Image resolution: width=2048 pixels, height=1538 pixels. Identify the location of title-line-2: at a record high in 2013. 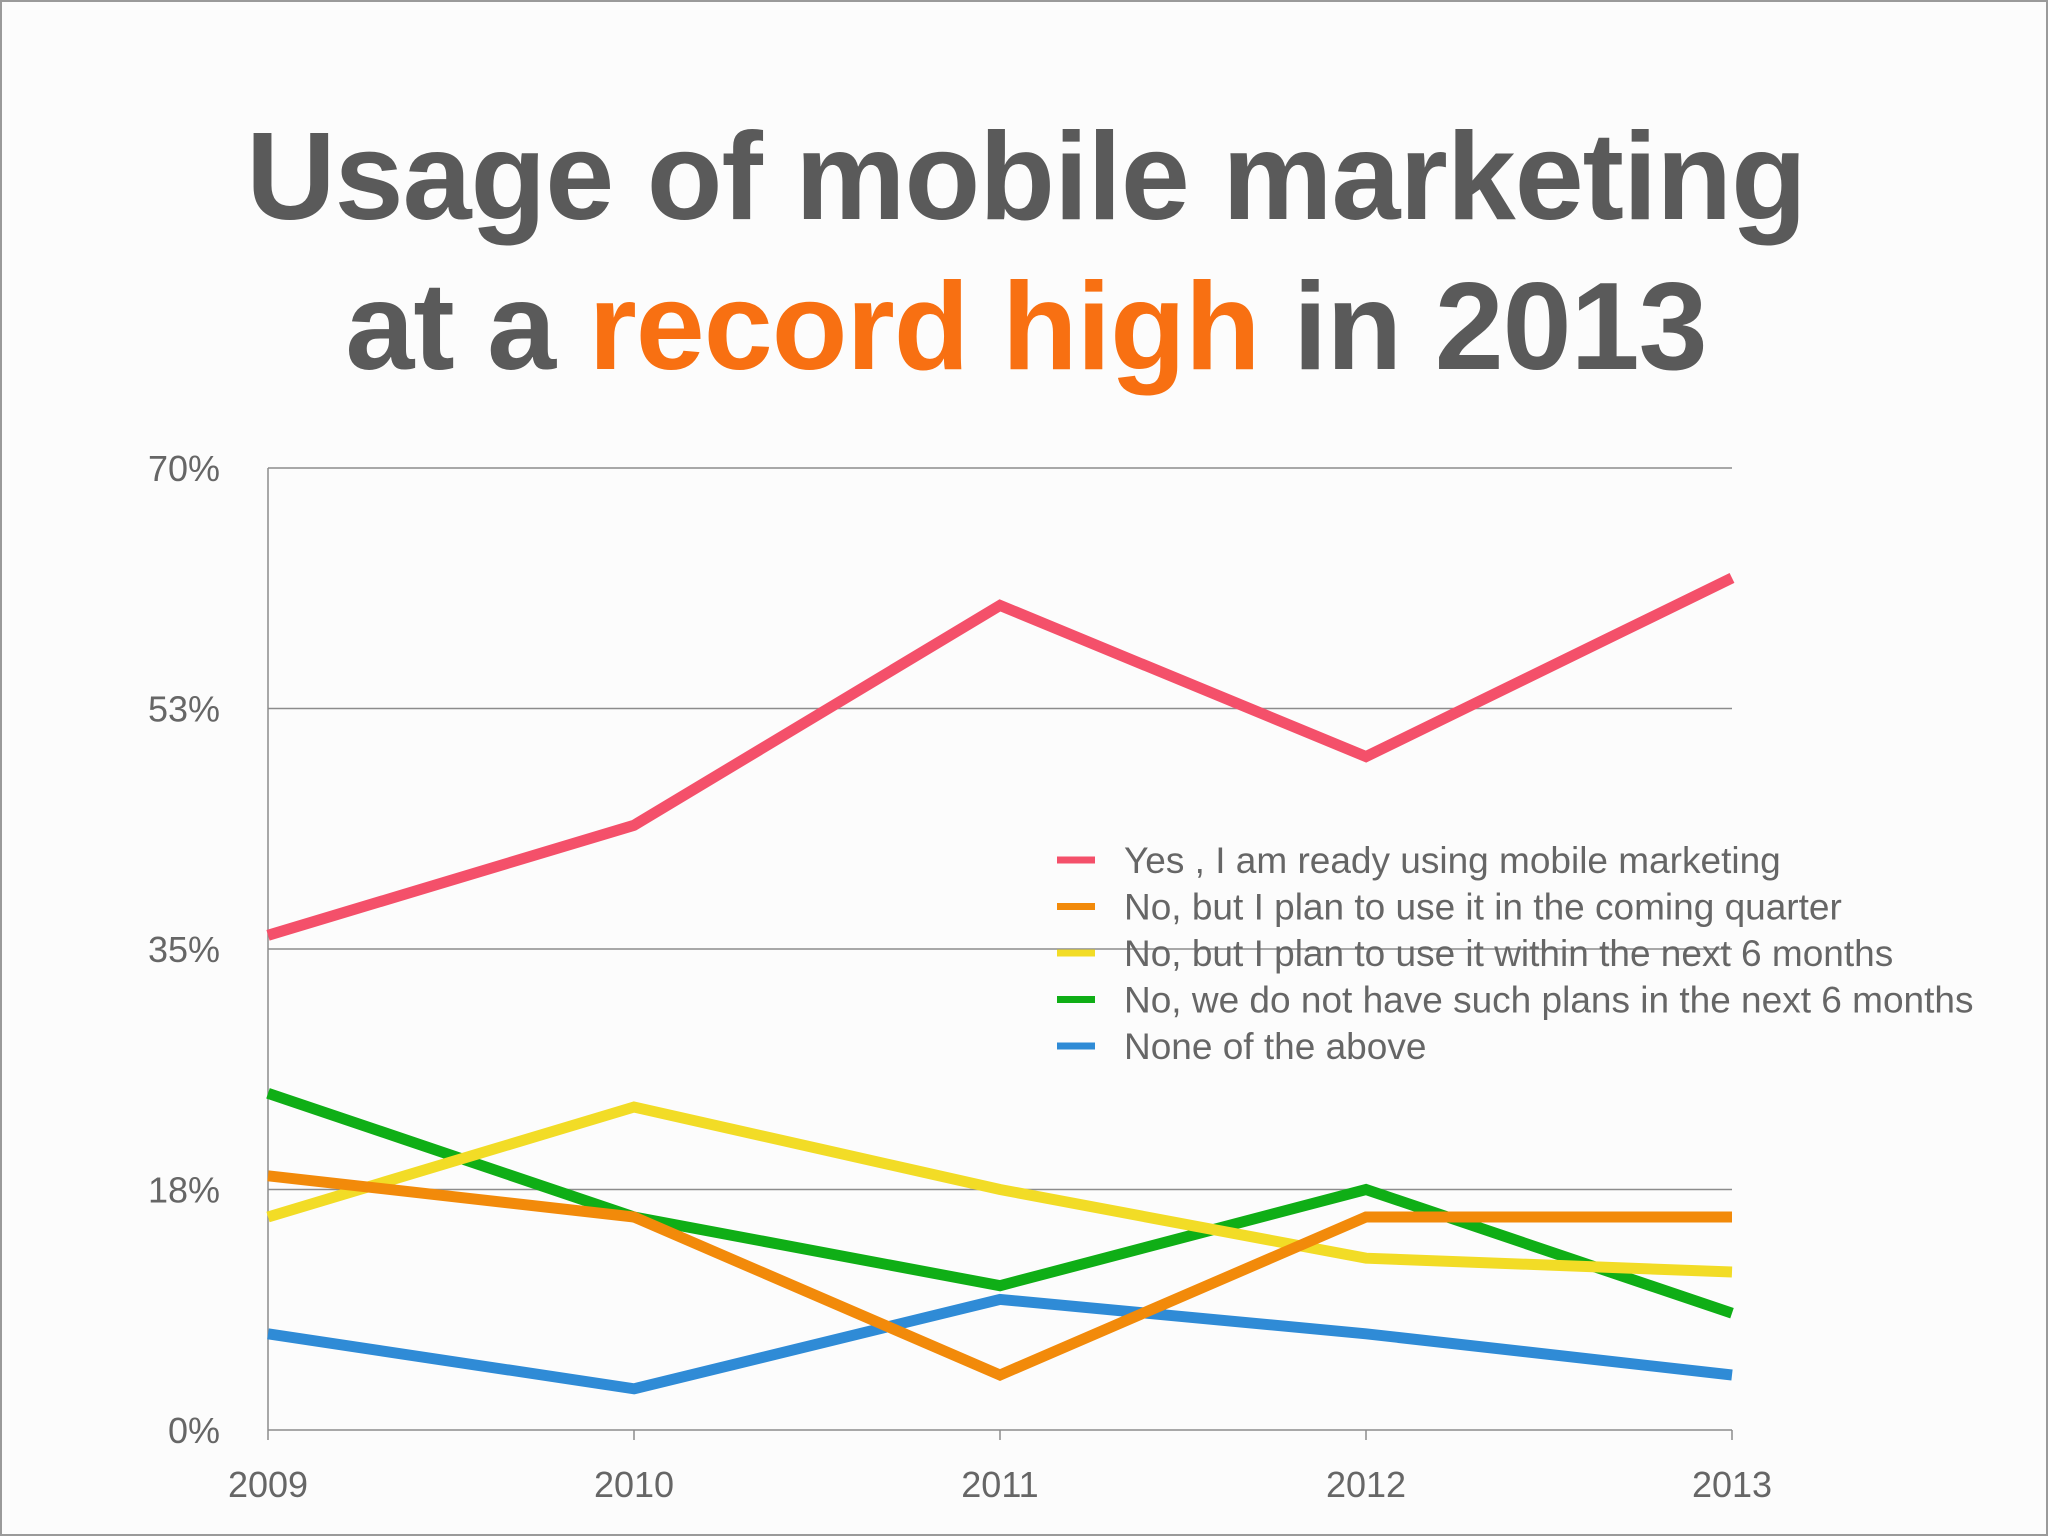
(1025, 327).